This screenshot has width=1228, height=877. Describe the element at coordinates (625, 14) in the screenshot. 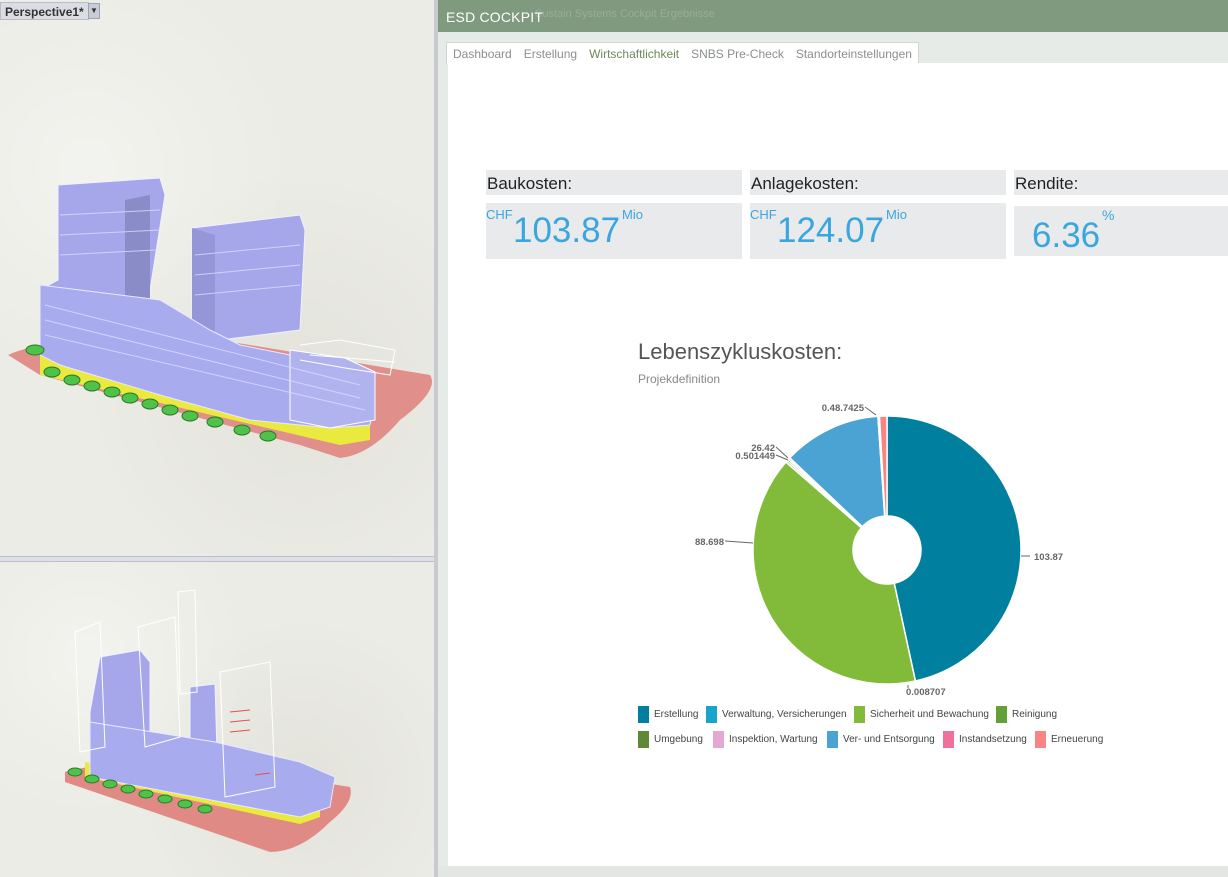

I see `background-window-title: Sustain Systems Cockpit Ergebnisse` at that location.